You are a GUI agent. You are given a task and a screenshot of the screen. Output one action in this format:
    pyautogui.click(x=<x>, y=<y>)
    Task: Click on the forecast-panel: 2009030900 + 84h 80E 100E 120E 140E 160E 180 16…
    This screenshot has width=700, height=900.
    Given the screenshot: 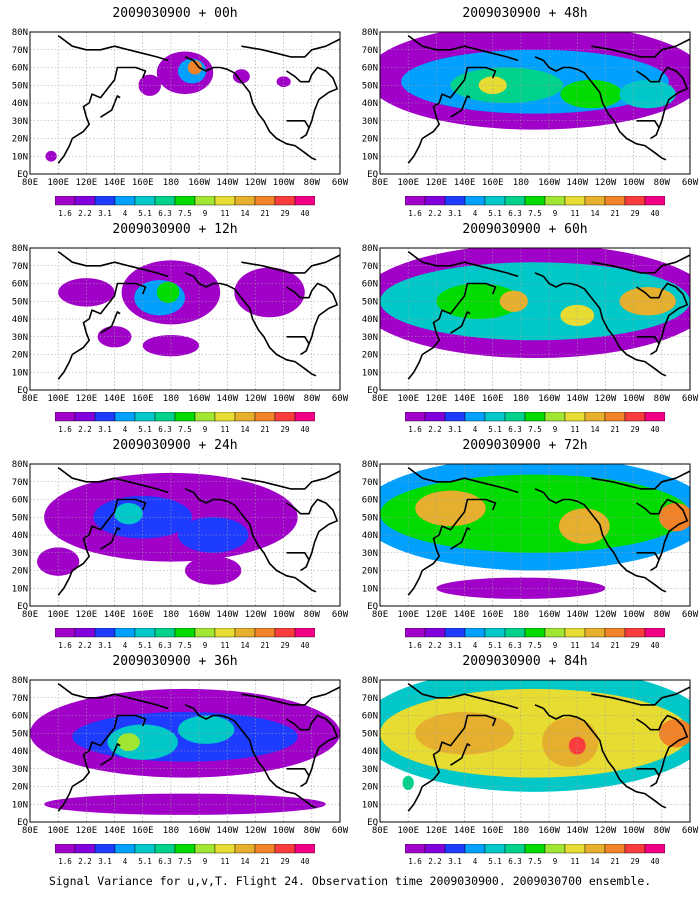 What is the action you would take?
    pyautogui.click(x=529, y=760)
    